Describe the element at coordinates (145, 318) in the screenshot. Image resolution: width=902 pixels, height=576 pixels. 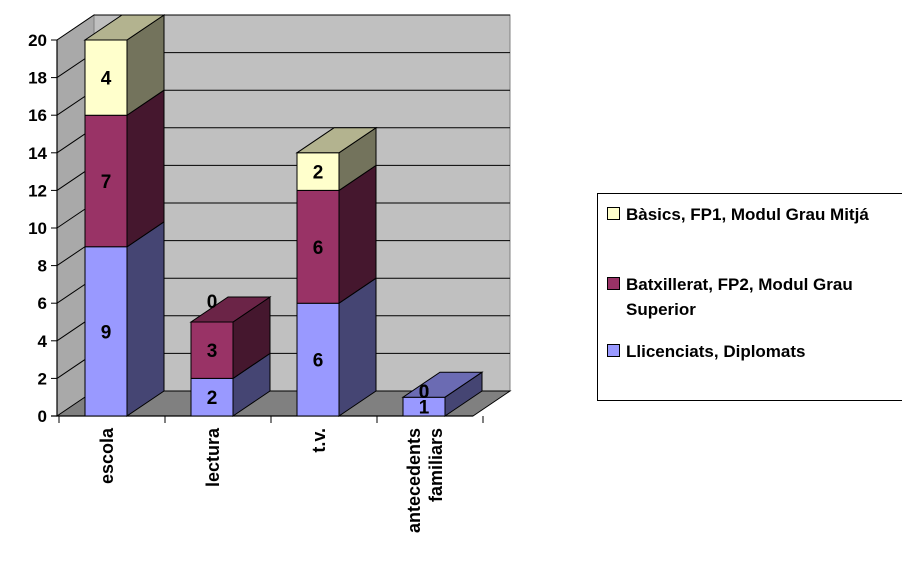
I see `bar-side-llicenciats-diplomats-escola` at that location.